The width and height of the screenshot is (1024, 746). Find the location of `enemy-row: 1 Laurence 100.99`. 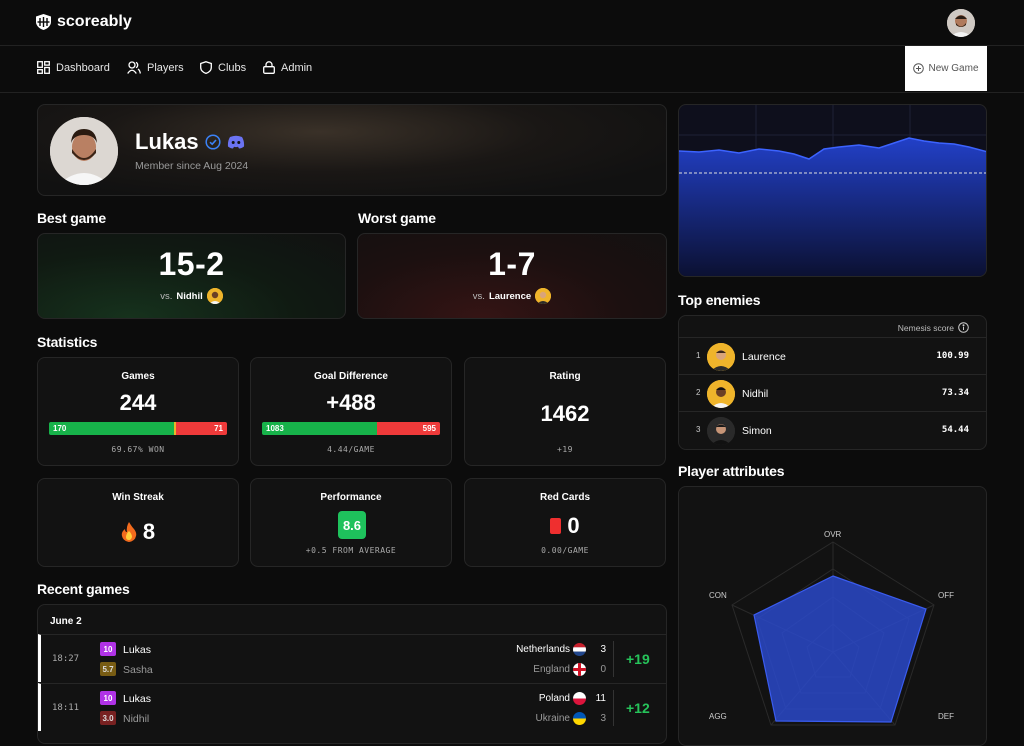

enemy-row: 1 Laurence 100.99 is located at coordinates (832, 356).